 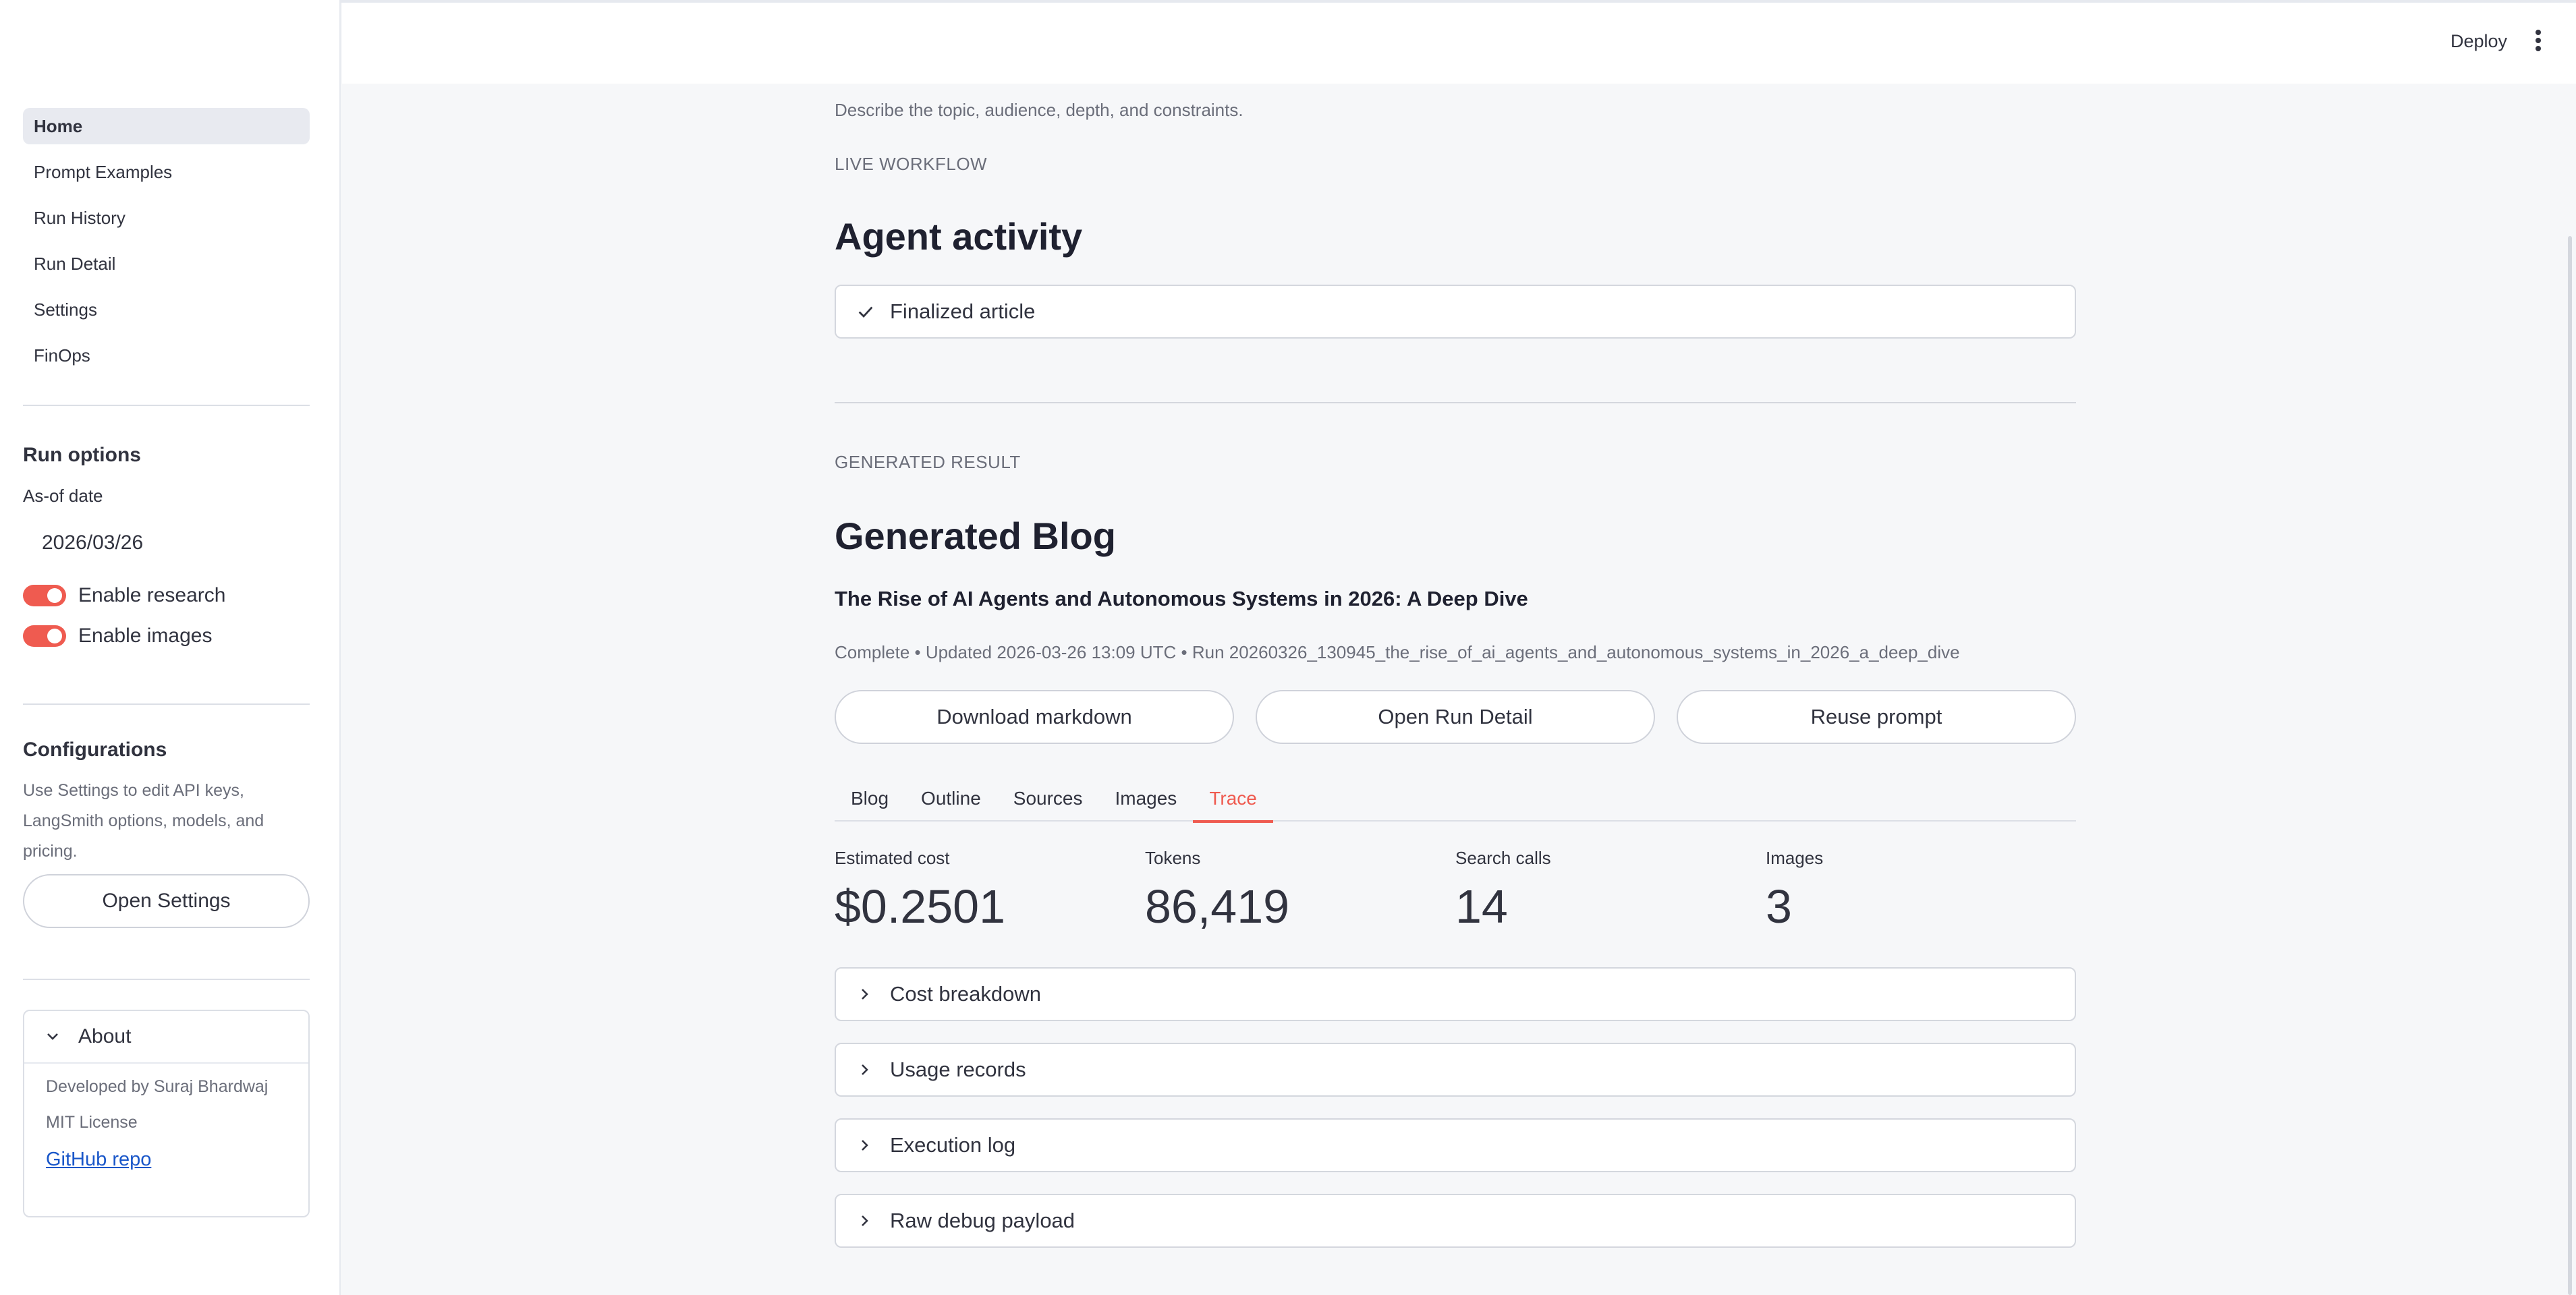 I want to click on tab-sources: Sources, so click(x=1048, y=798).